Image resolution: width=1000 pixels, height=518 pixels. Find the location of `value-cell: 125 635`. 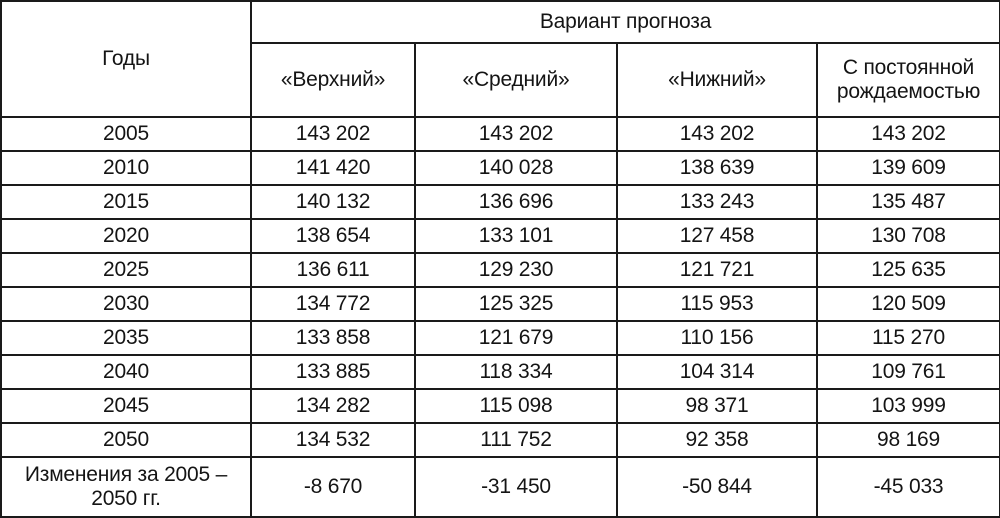

value-cell: 125 635 is located at coordinates (908, 270).